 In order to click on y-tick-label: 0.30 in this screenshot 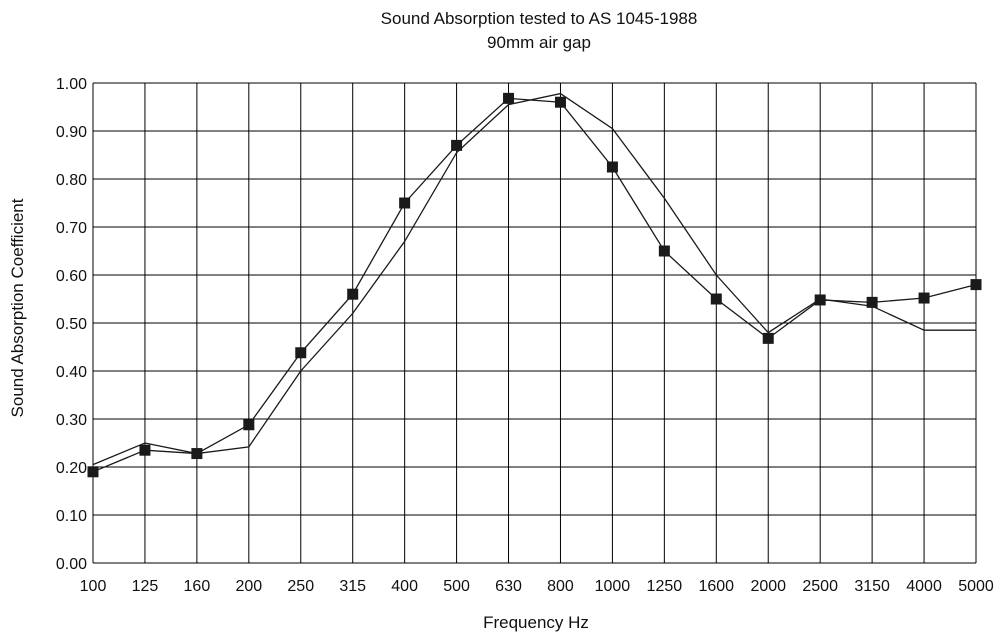, I will do `click(71, 420)`.